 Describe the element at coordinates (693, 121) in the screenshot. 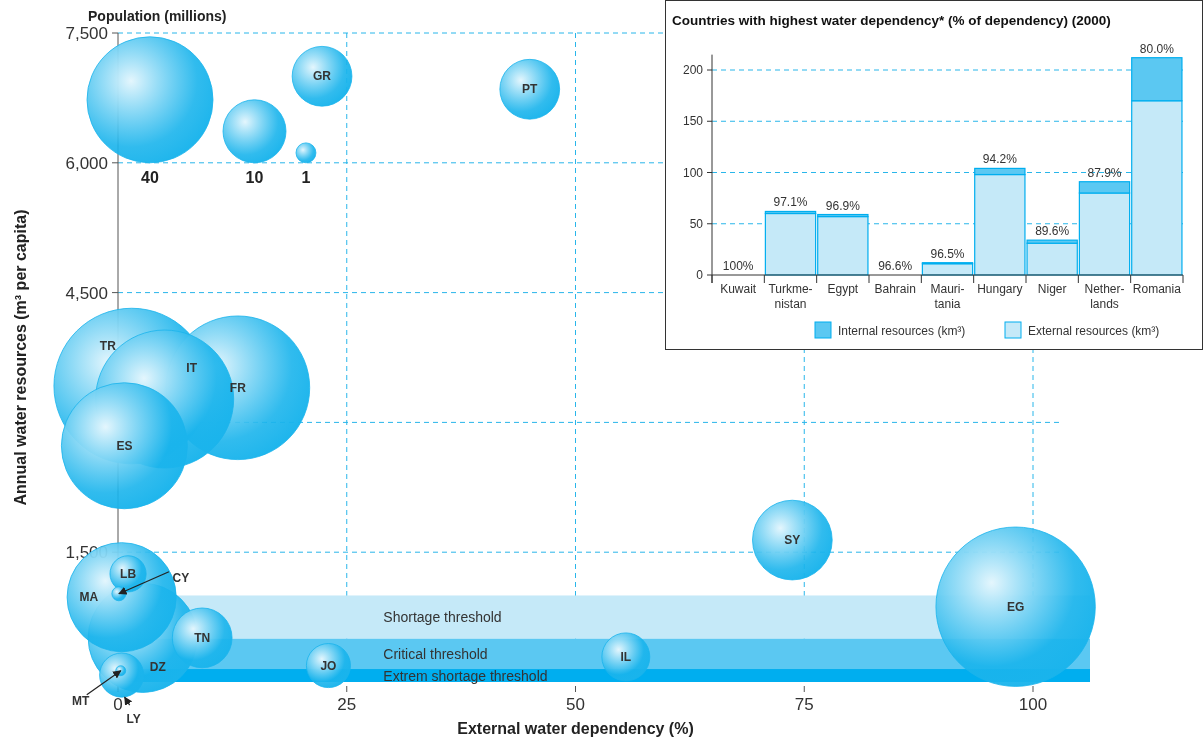

I see `y-tick-label: 150` at that location.